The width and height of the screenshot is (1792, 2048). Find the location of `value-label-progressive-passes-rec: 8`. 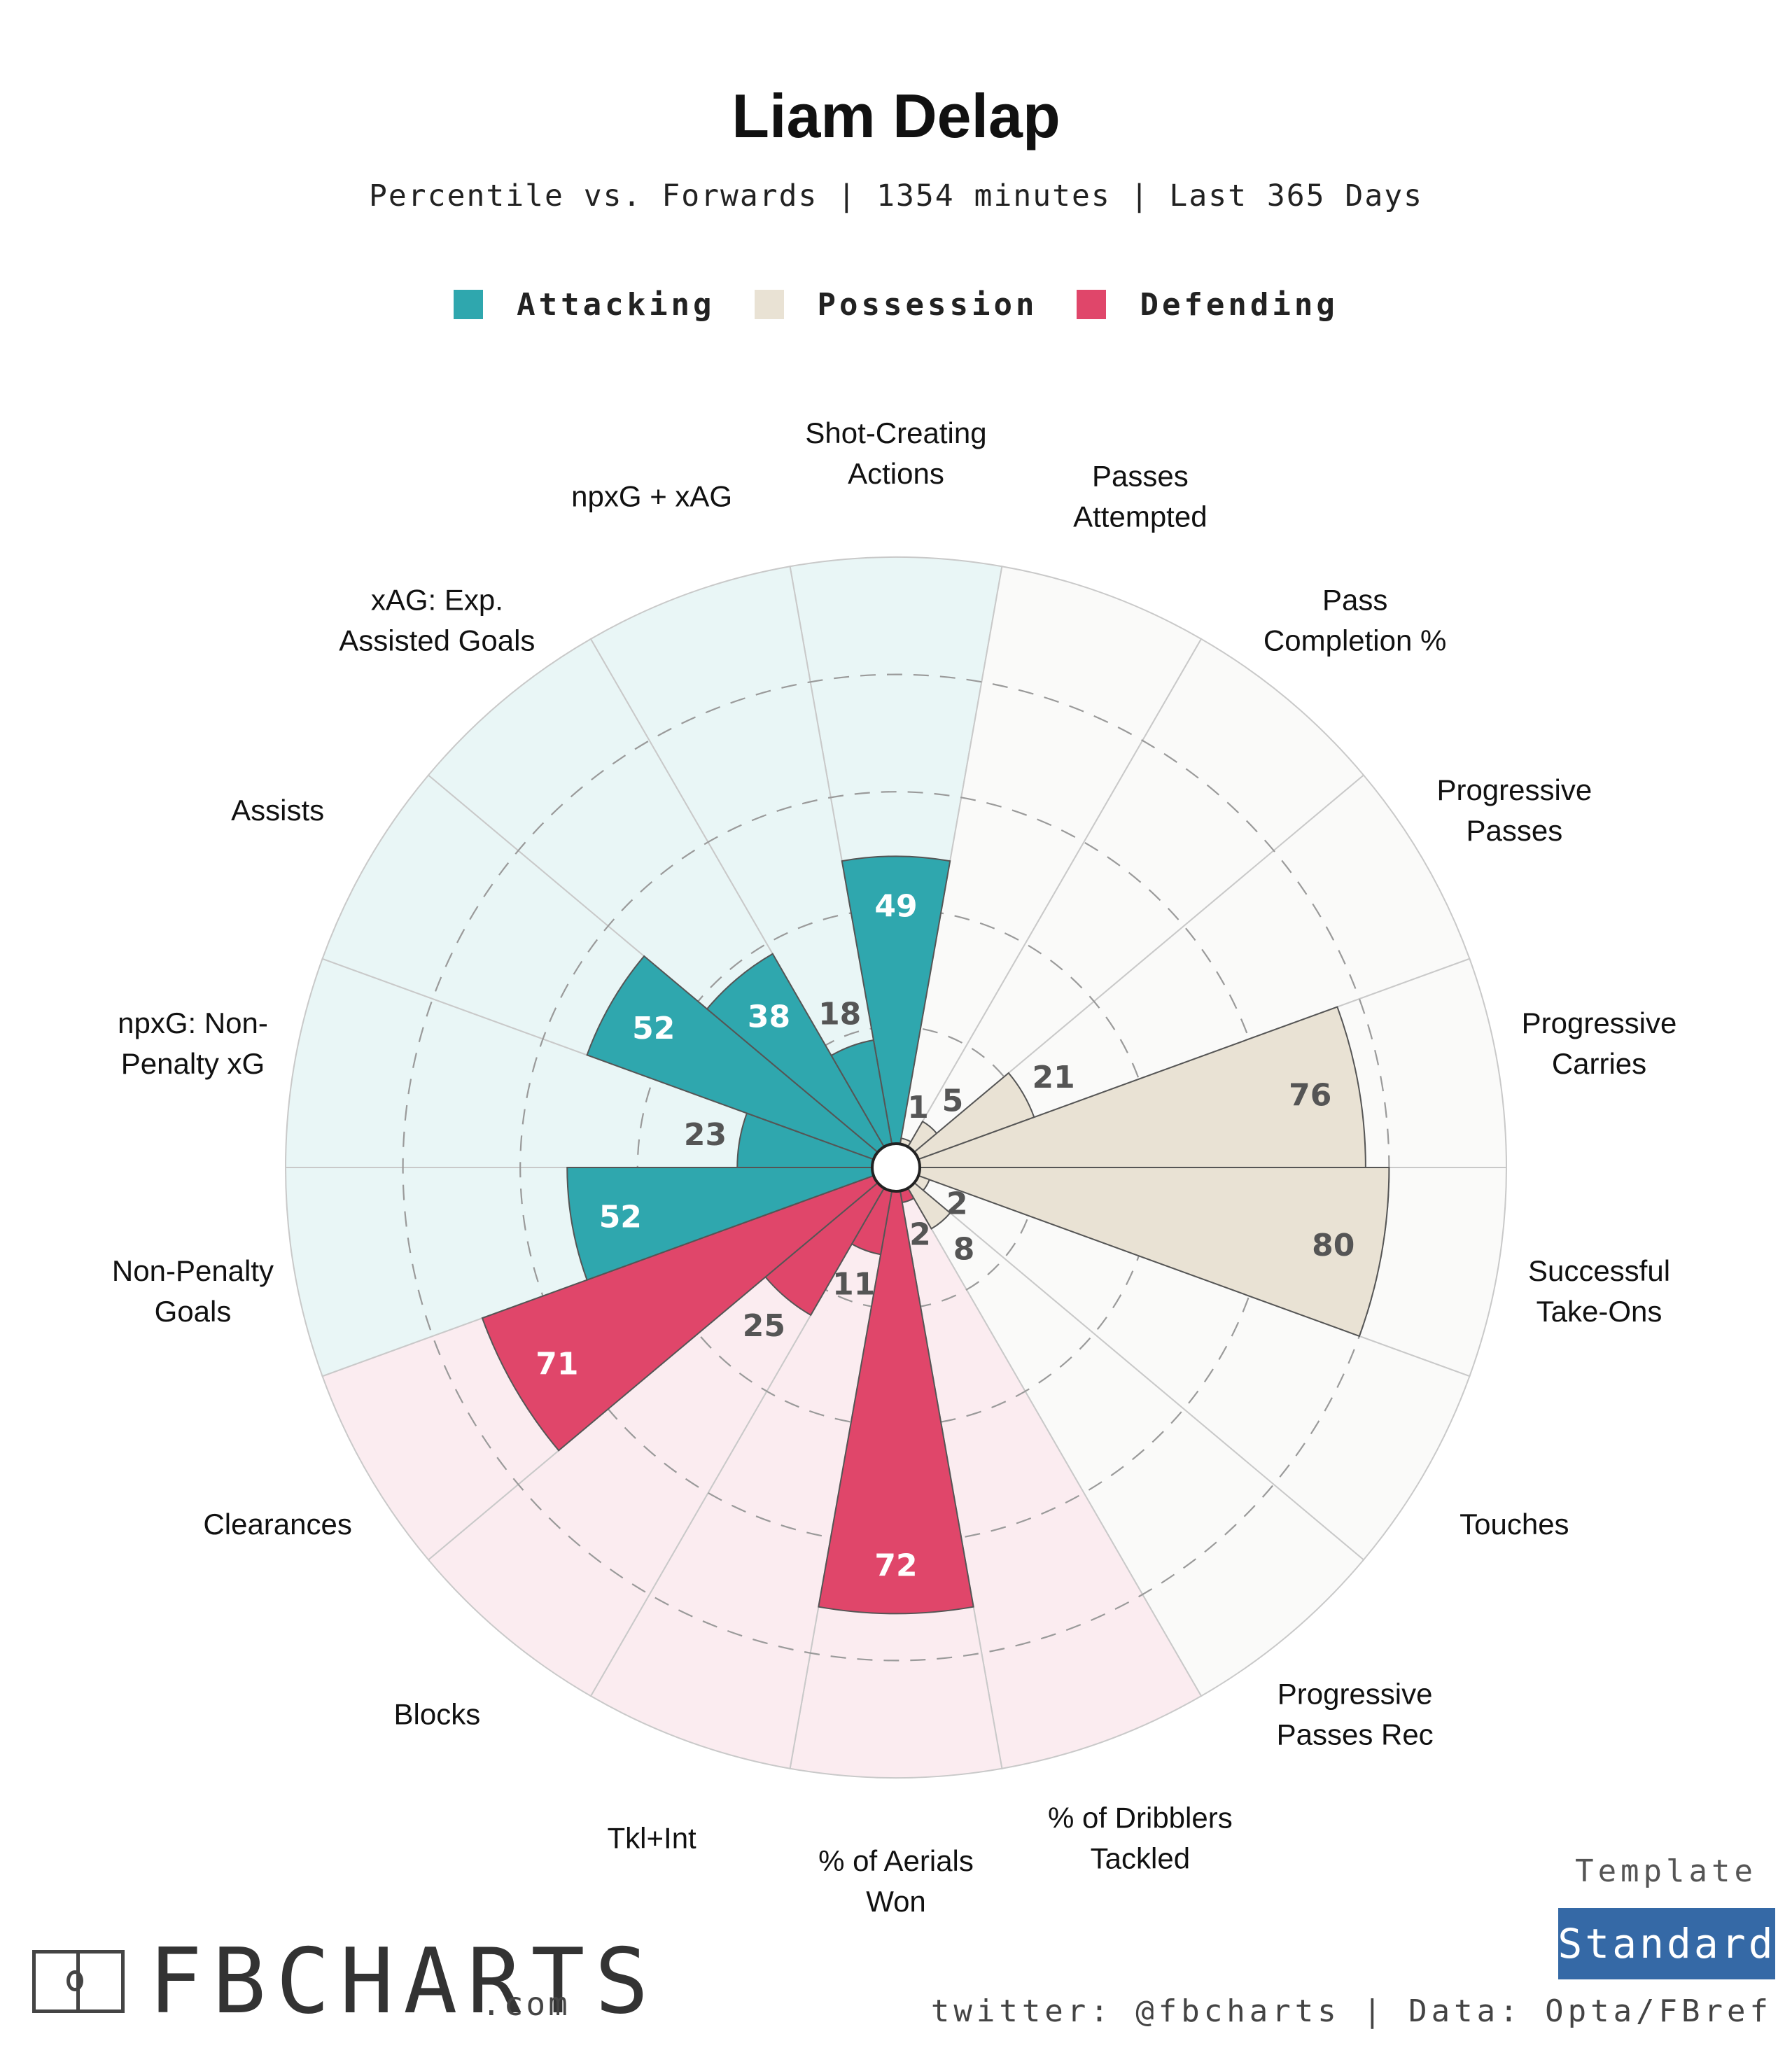

value-label-progressive-passes-rec: 8 is located at coordinates (964, 1250).